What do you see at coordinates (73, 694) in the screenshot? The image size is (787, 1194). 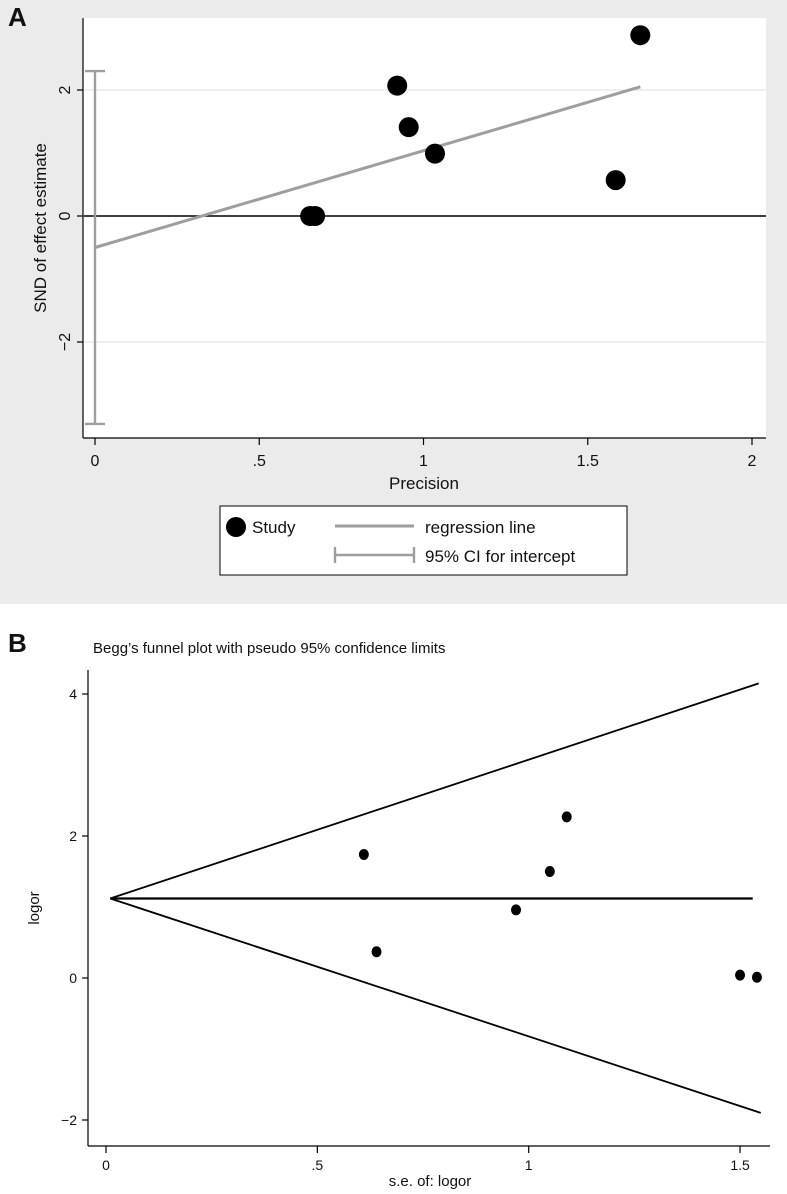 I see `chart-b-y-tick-label: 4` at bounding box center [73, 694].